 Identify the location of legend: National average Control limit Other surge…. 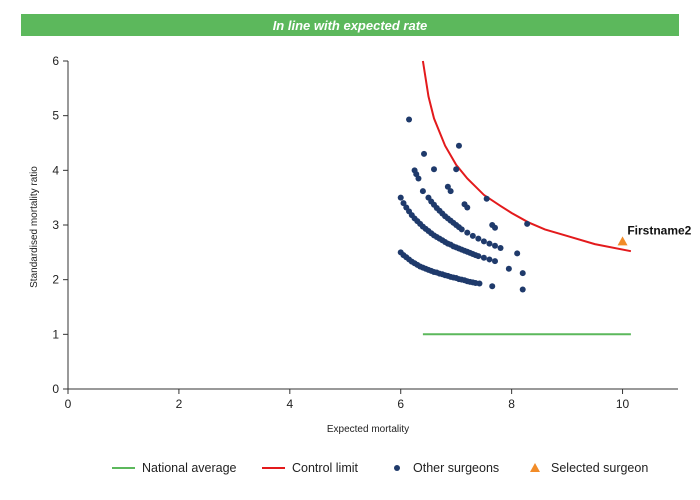
(380, 468).